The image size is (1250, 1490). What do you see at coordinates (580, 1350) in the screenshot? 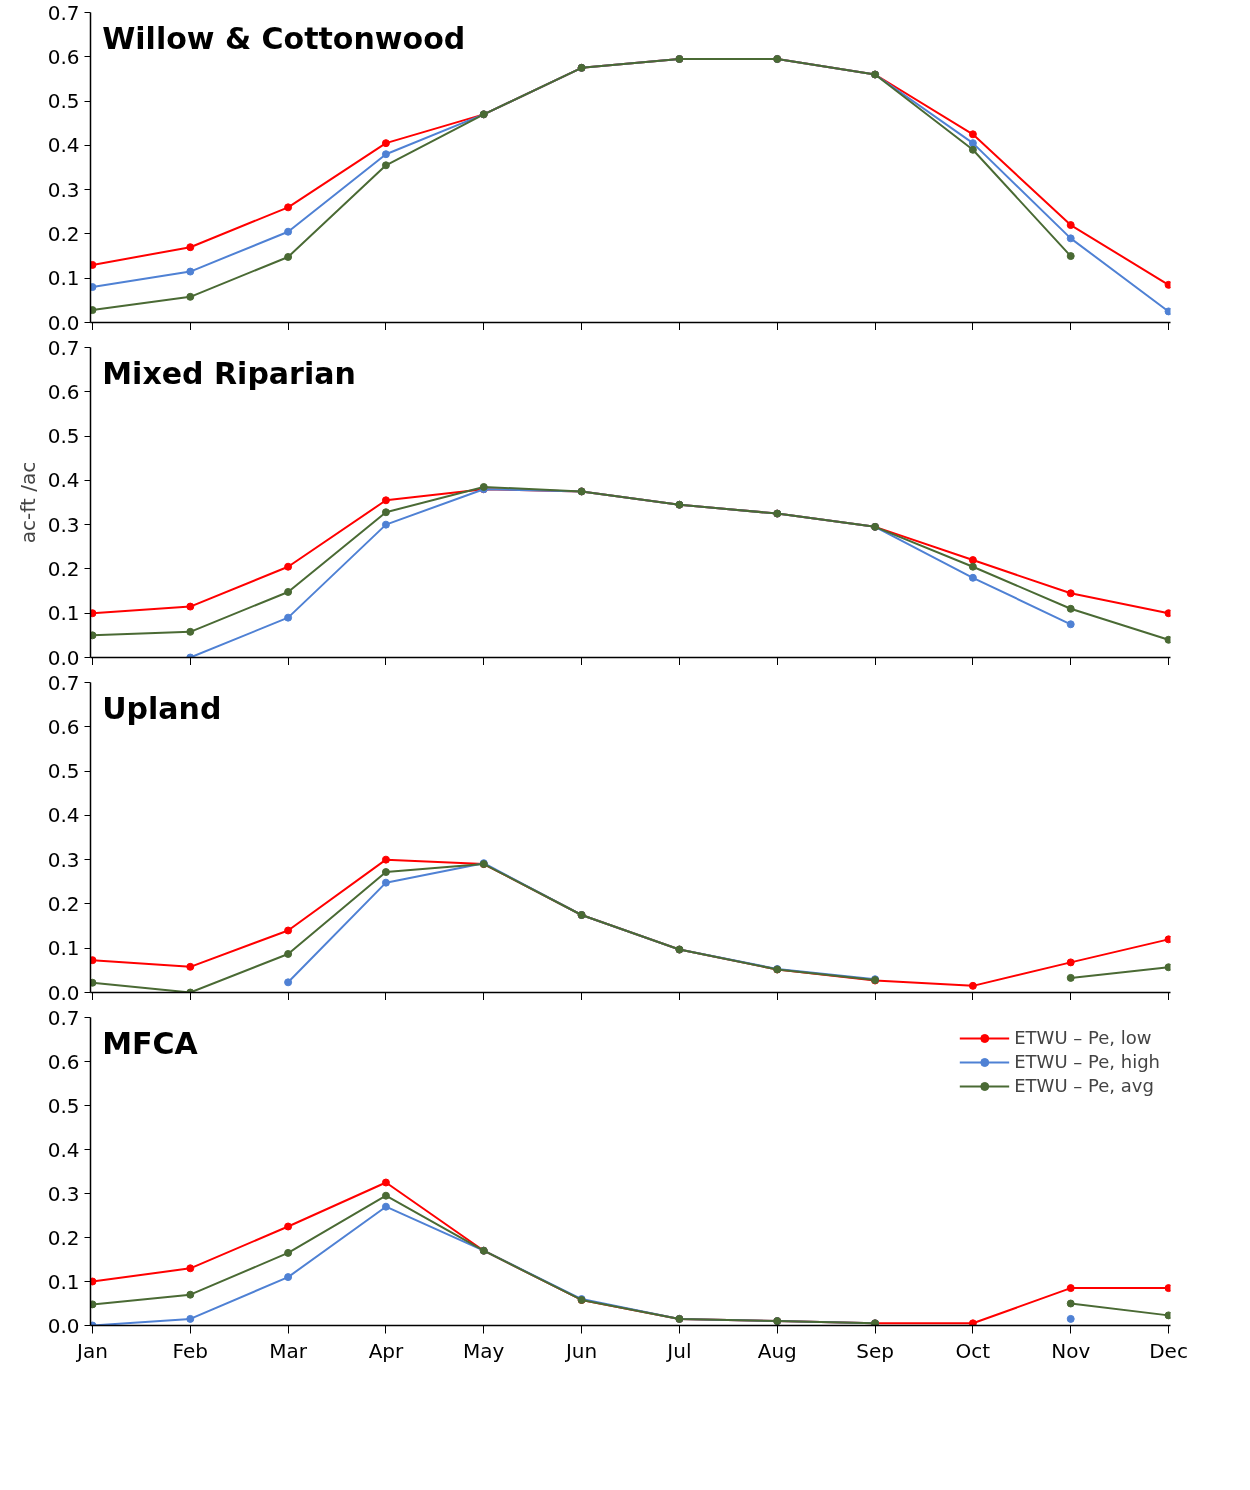
I see `x-tick-label: Jun` at bounding box center [580, 1350].